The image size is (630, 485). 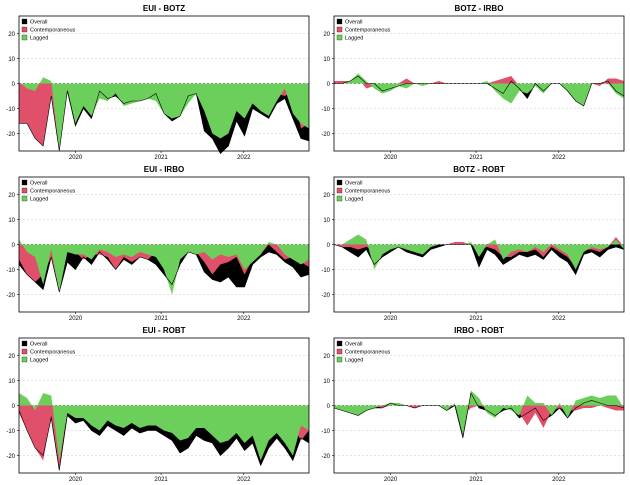 I want to click on chart-title: BOTZ - IRBO, so click(x=479, y=8).